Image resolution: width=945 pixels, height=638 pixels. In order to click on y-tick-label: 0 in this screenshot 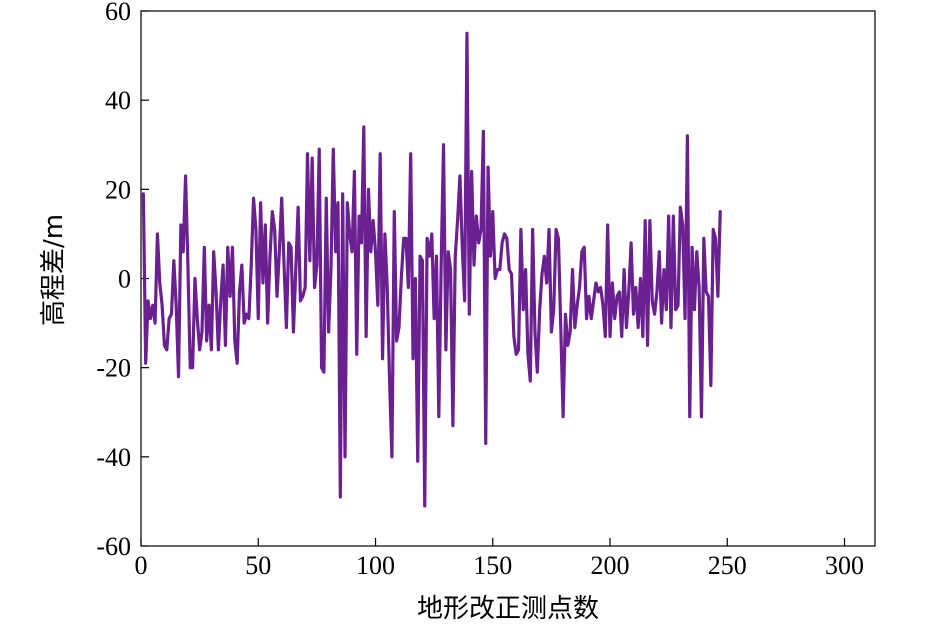, I will do `click(124, 279)`.